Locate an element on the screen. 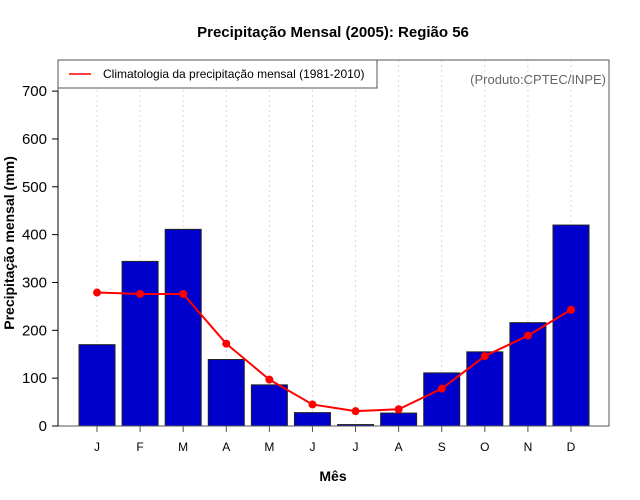  y-tick-label: 200 is located at coordinates (34, 330).